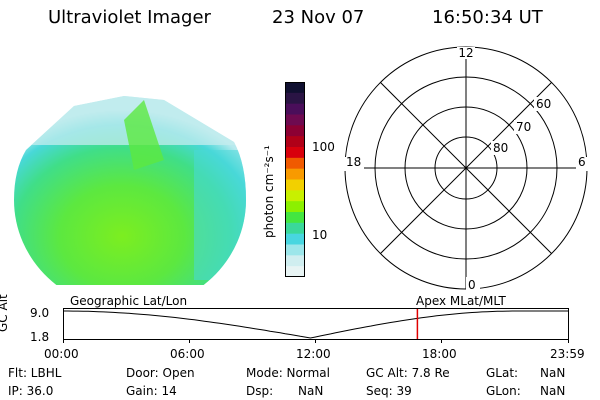 The image size is (600, 400). What do you see at coordinates (487, 17) in the screenshot?
I see `time-label: 16:50:34 UT` at bounding box center [487, 17].